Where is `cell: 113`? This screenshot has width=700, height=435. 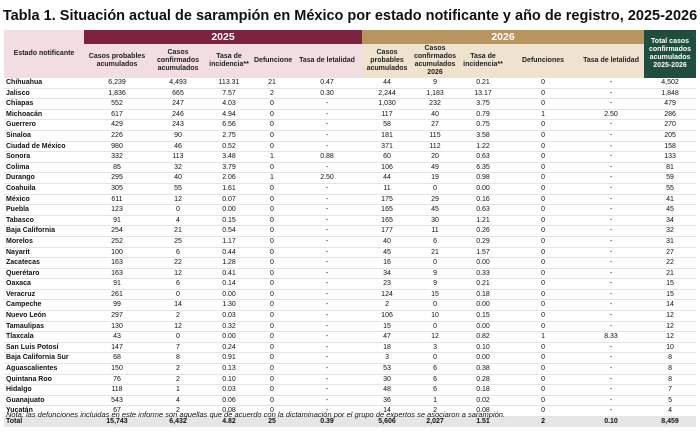
cell: 113 is located at coordinates (178, 157).